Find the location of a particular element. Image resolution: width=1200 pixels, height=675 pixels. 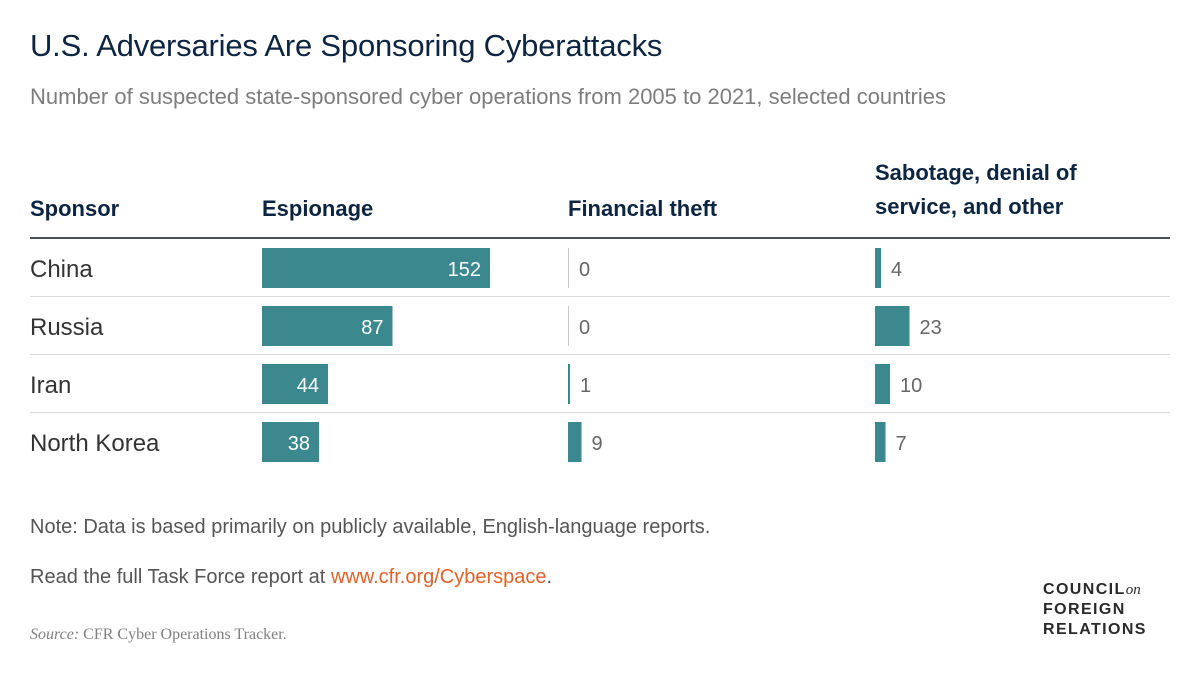

bar-financial-theft-iran is located at coordinates (569, 384).